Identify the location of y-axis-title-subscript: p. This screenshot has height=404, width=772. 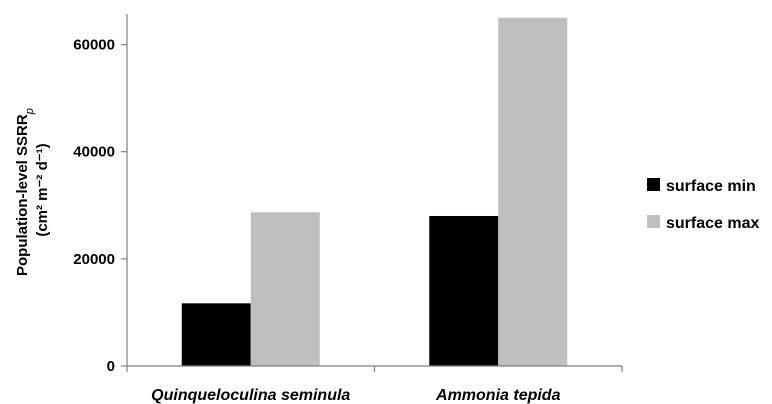
(30, 111).